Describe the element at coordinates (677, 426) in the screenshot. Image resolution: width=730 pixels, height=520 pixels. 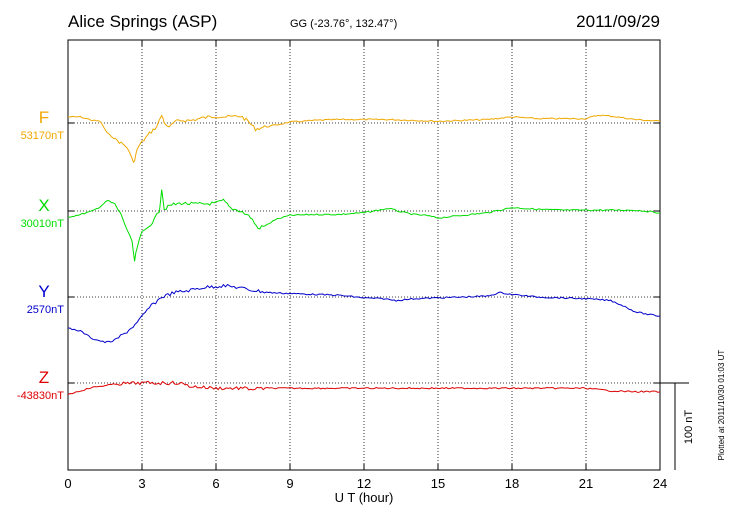
I see `scale-bar: 100 nT` at that location.